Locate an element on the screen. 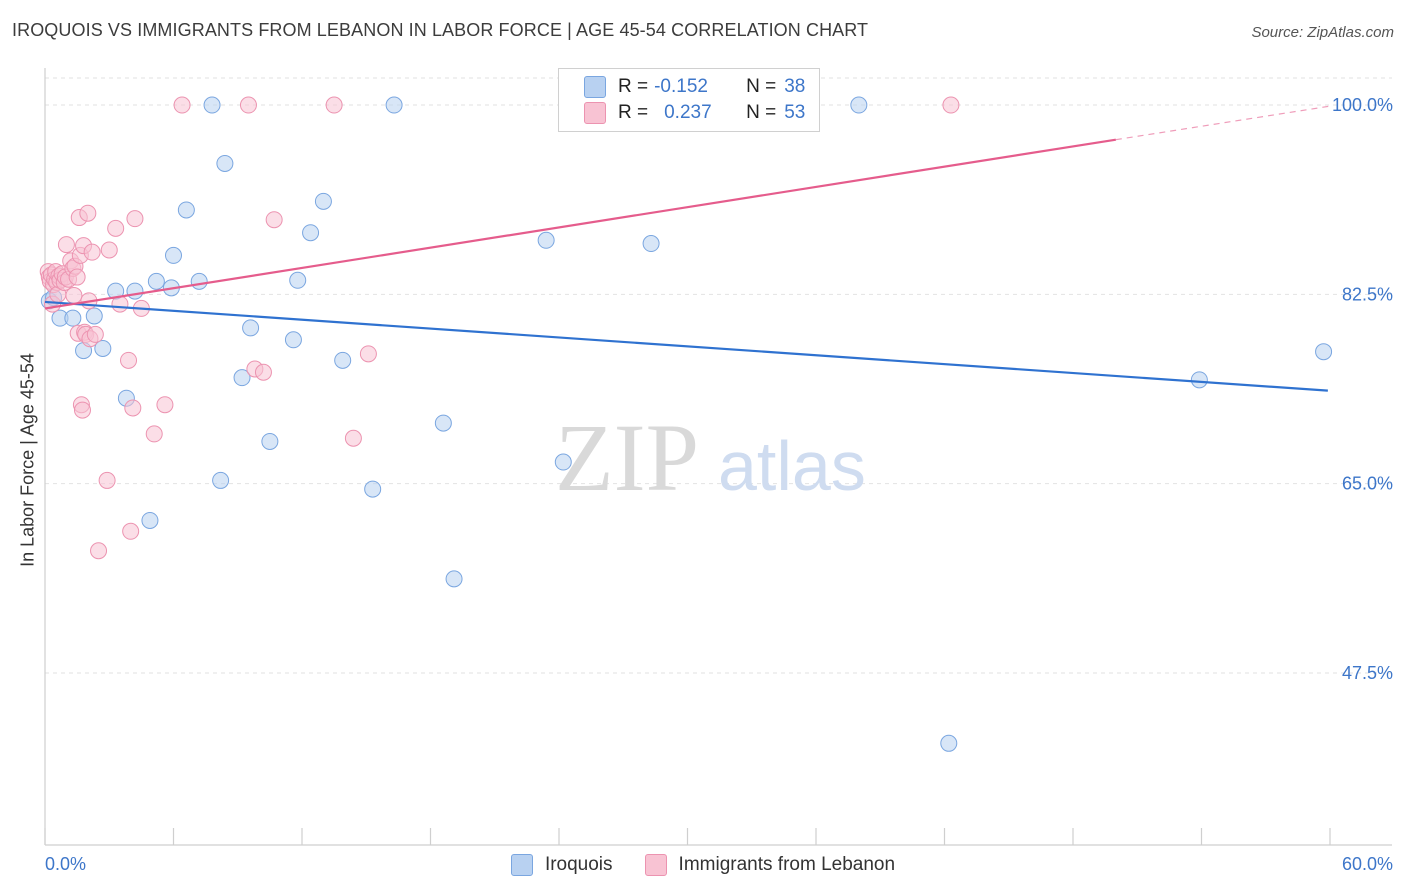 The image size is (1406, 892). source-credit: Source: ZipAtlas.com is located at coordinates (1322, 32).